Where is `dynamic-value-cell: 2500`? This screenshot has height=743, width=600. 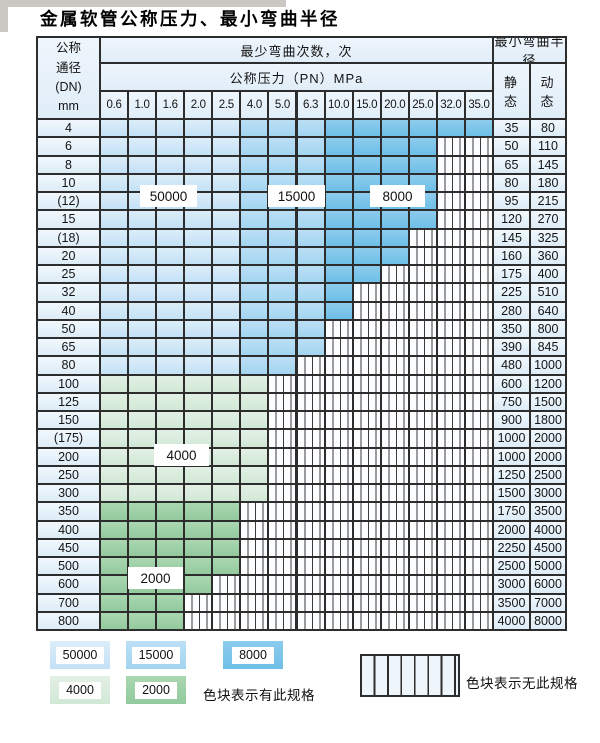
dynamic-value-cell: 2500 is located at coordinates (548, 474).